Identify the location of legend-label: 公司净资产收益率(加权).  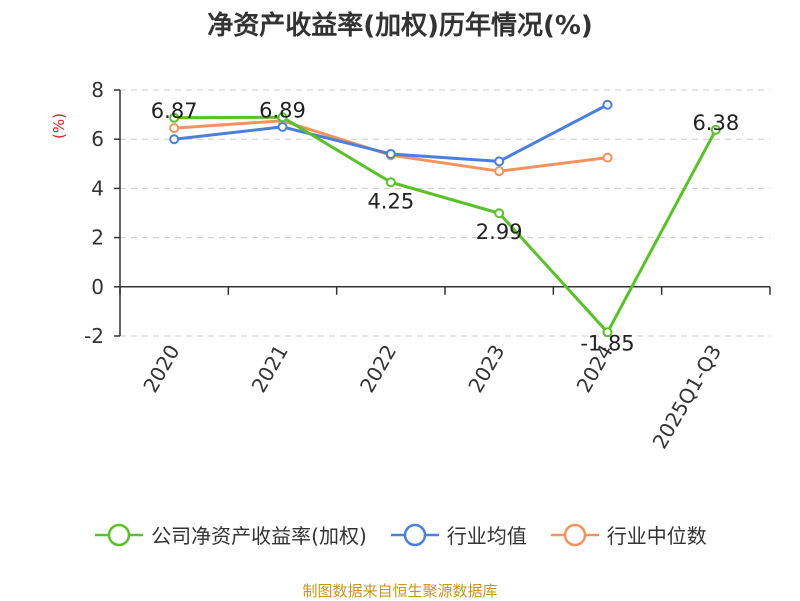
(259, 536).